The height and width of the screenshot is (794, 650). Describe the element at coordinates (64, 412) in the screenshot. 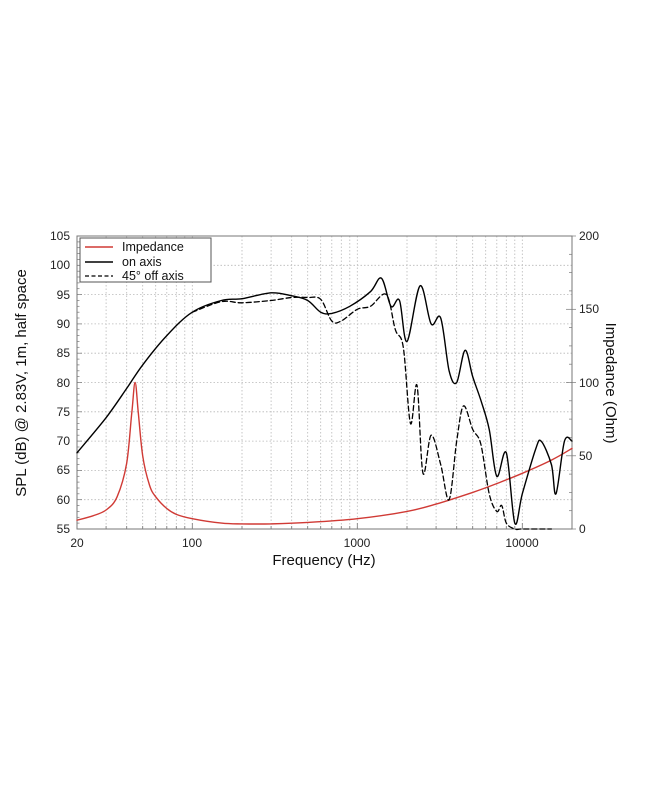

I see `y-tick: 75` at that location.